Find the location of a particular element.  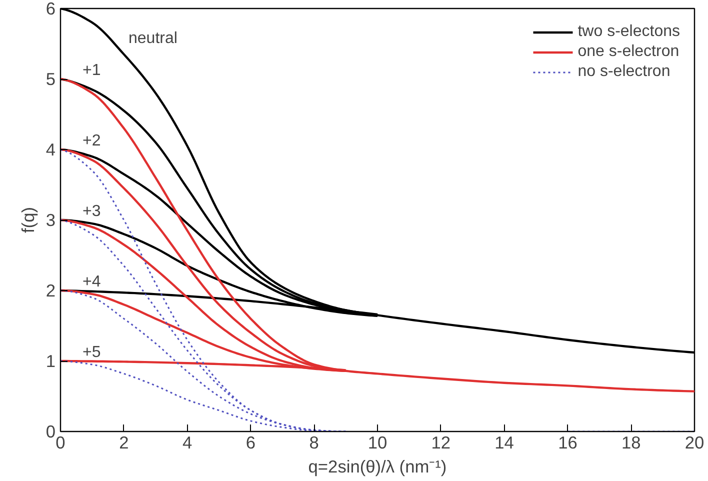

legend-label: one s-electron is located at coordinates (629, 52).